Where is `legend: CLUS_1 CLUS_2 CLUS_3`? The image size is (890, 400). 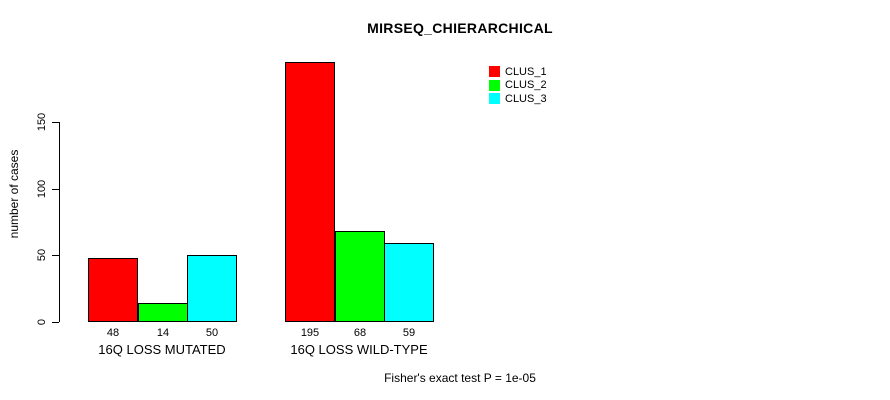 legend: CLUS_1 CLUS_2 CLUS_3 is located at coordinates (518, 85).